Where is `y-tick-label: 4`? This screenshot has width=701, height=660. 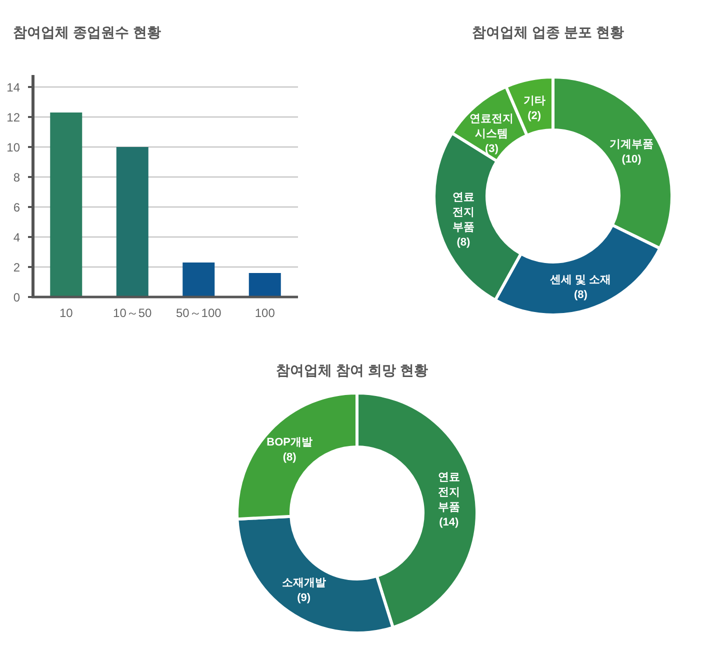 y-tick-label: 4 is located at coordinates (16, 237).